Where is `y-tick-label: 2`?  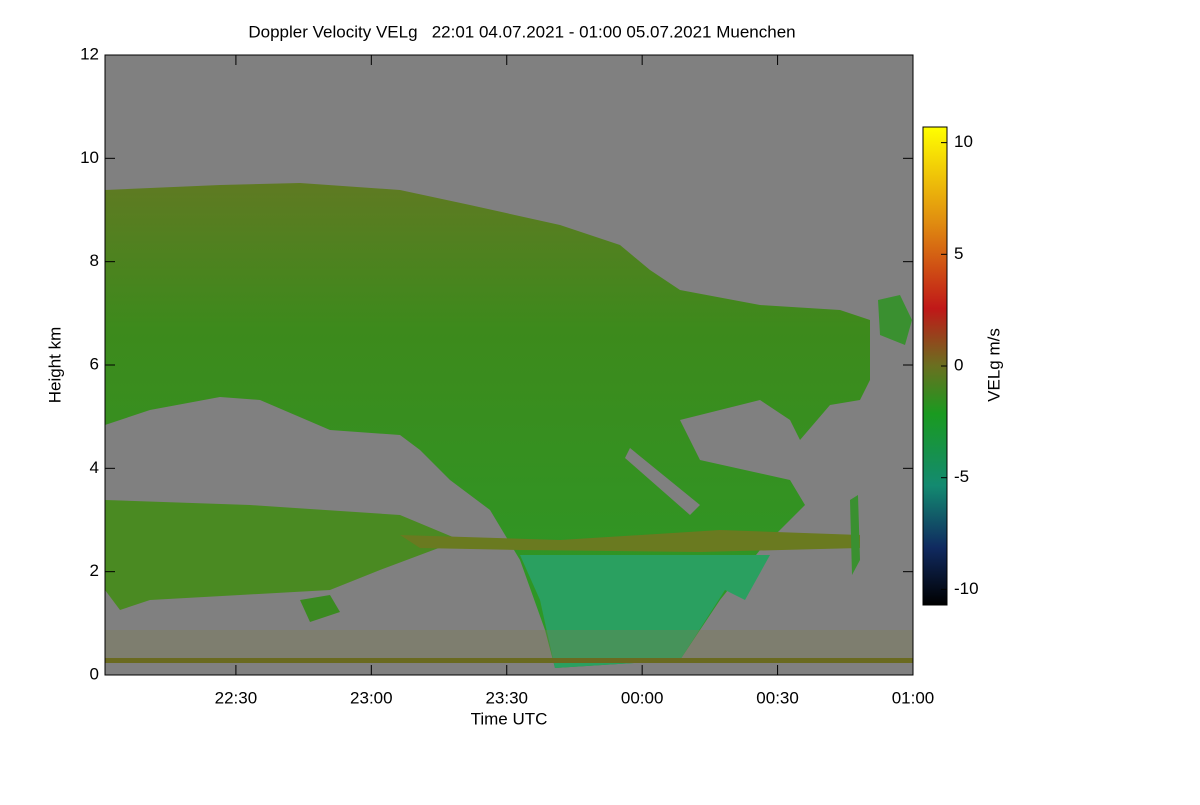 y-tick-label: 2 is located at coordinates (94, 570).